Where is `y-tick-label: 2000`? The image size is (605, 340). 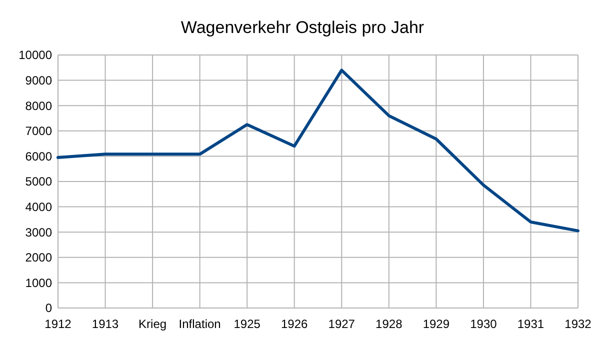
y-tick-label: 2000 is located at coordinates (38, 257).